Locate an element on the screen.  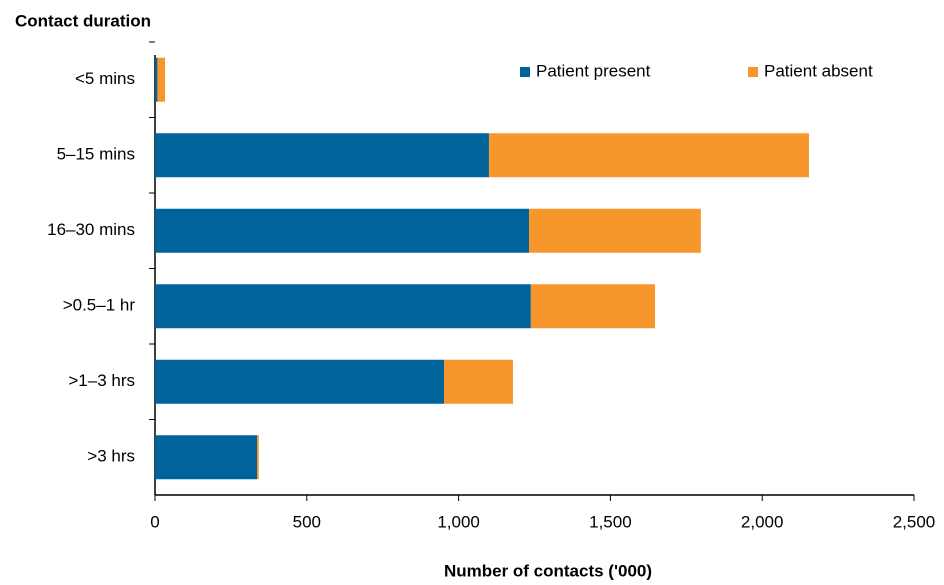
y-tick-label: 16–30 mins is located at coordinates (91, 229).